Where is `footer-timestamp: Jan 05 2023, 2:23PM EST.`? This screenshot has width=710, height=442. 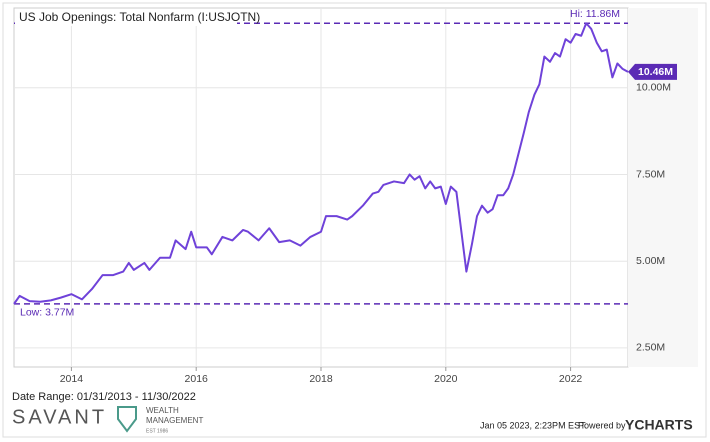 footer-timestamp: Jan 05 2023, 2:23PM EST. is located at coordinates (533, 425).